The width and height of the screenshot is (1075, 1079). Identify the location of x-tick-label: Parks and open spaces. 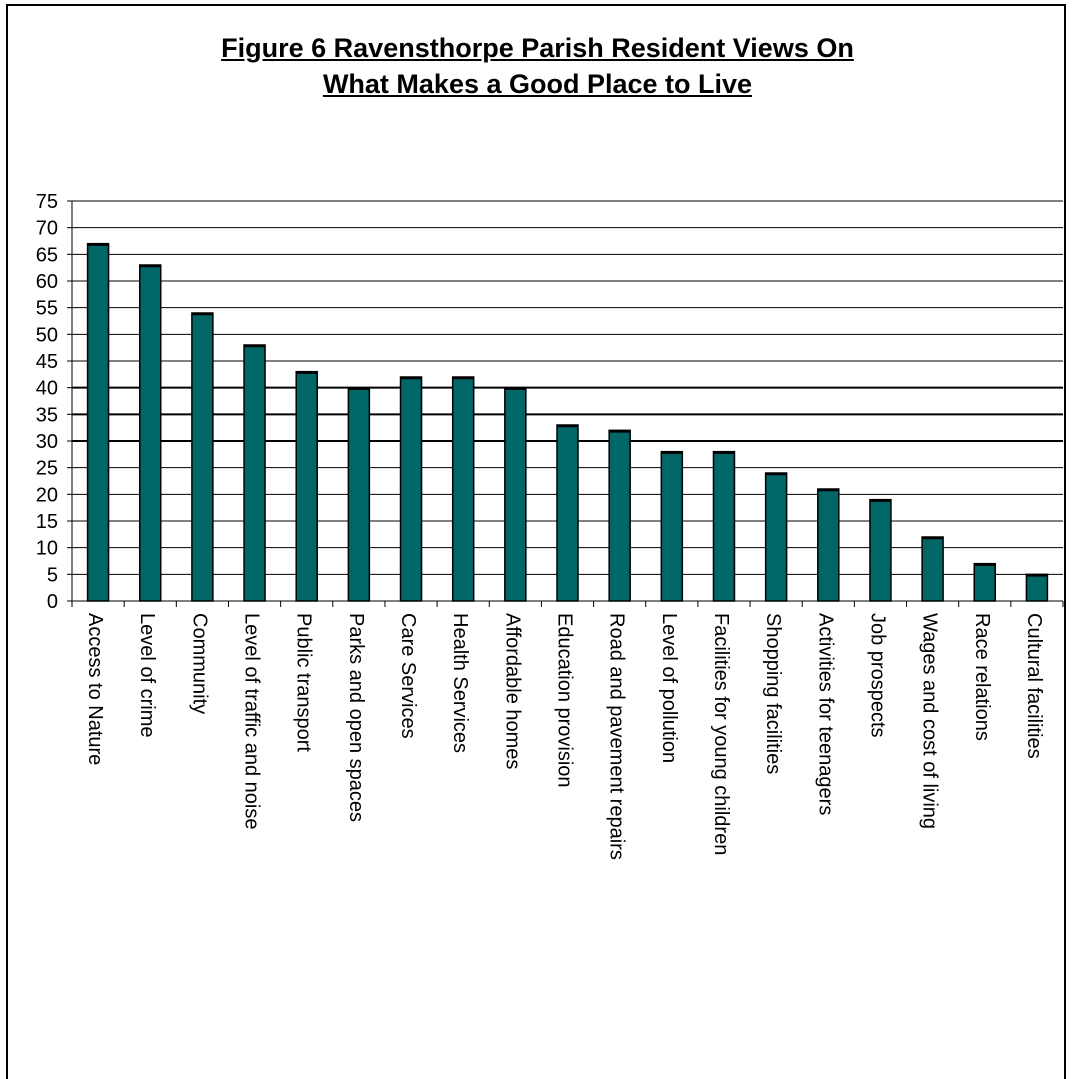
(356, 717).